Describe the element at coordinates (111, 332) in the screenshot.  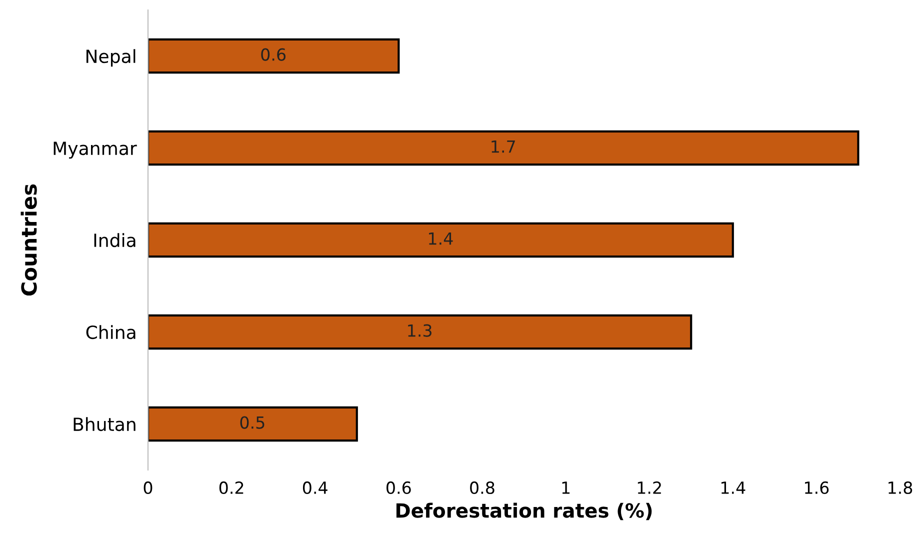
I see `y-tick-label: China` at that location.